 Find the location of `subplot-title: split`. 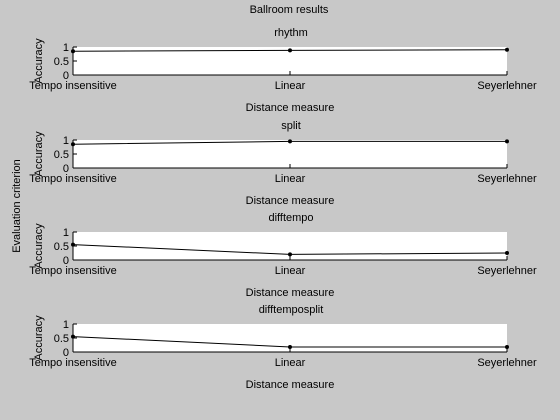

subplot-title: split is located at coordinates (291, 126).